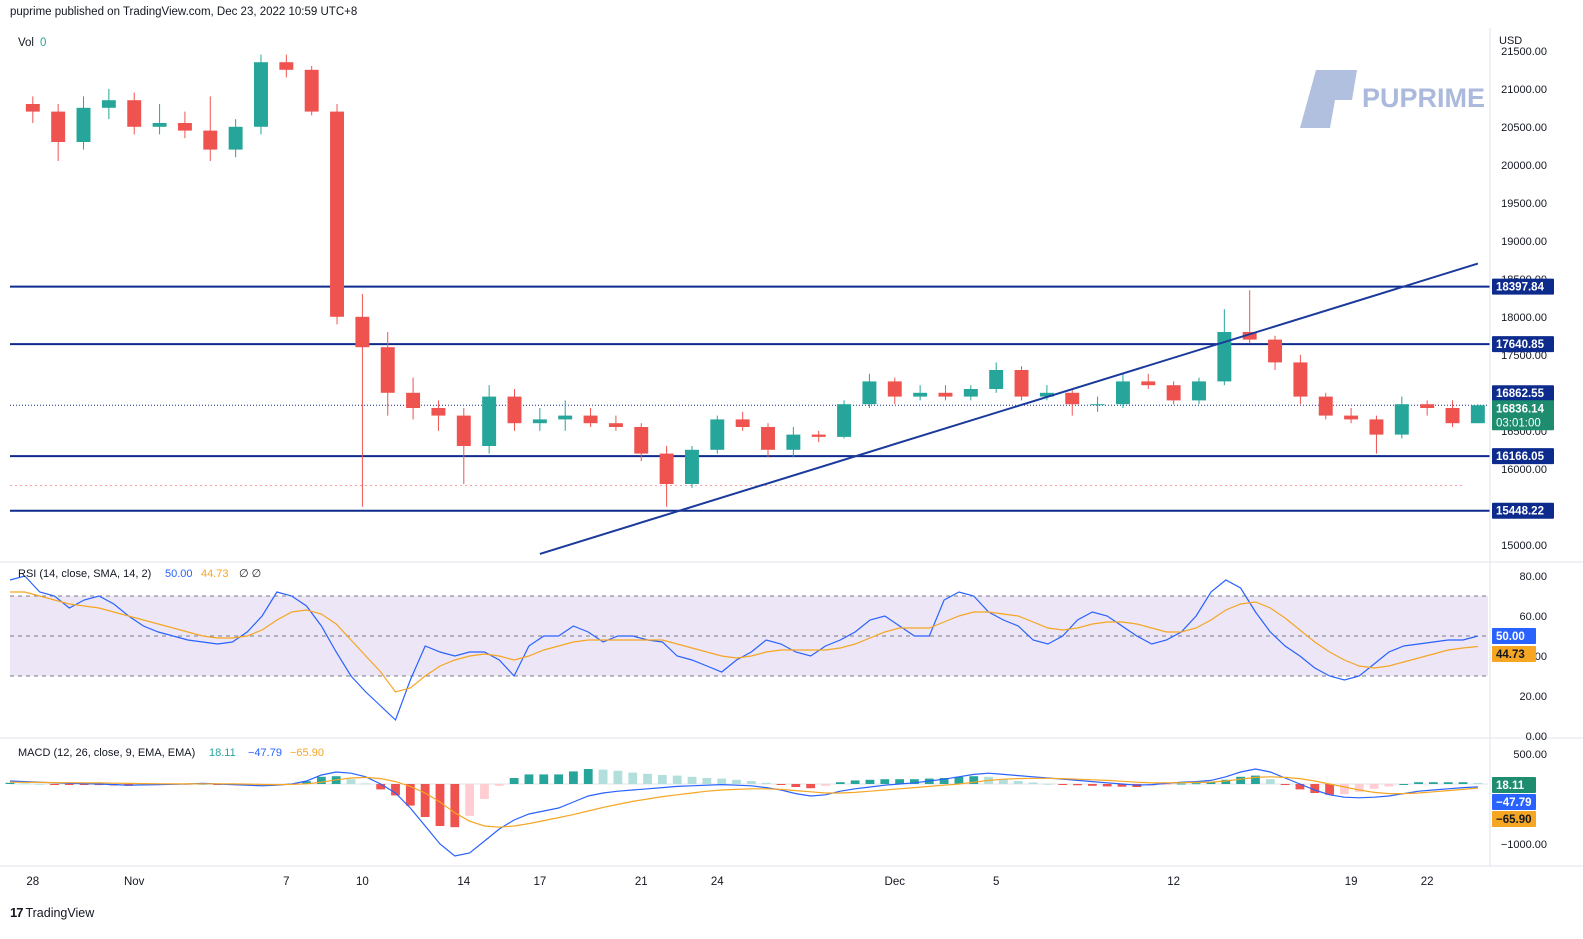 The width and height of the screenshot is (1583, 939). What do you see at coordinates (1533, 697) in the screenshot?
I see `rsi-tick-label: 20.00` at bounding box center [1533, 697].